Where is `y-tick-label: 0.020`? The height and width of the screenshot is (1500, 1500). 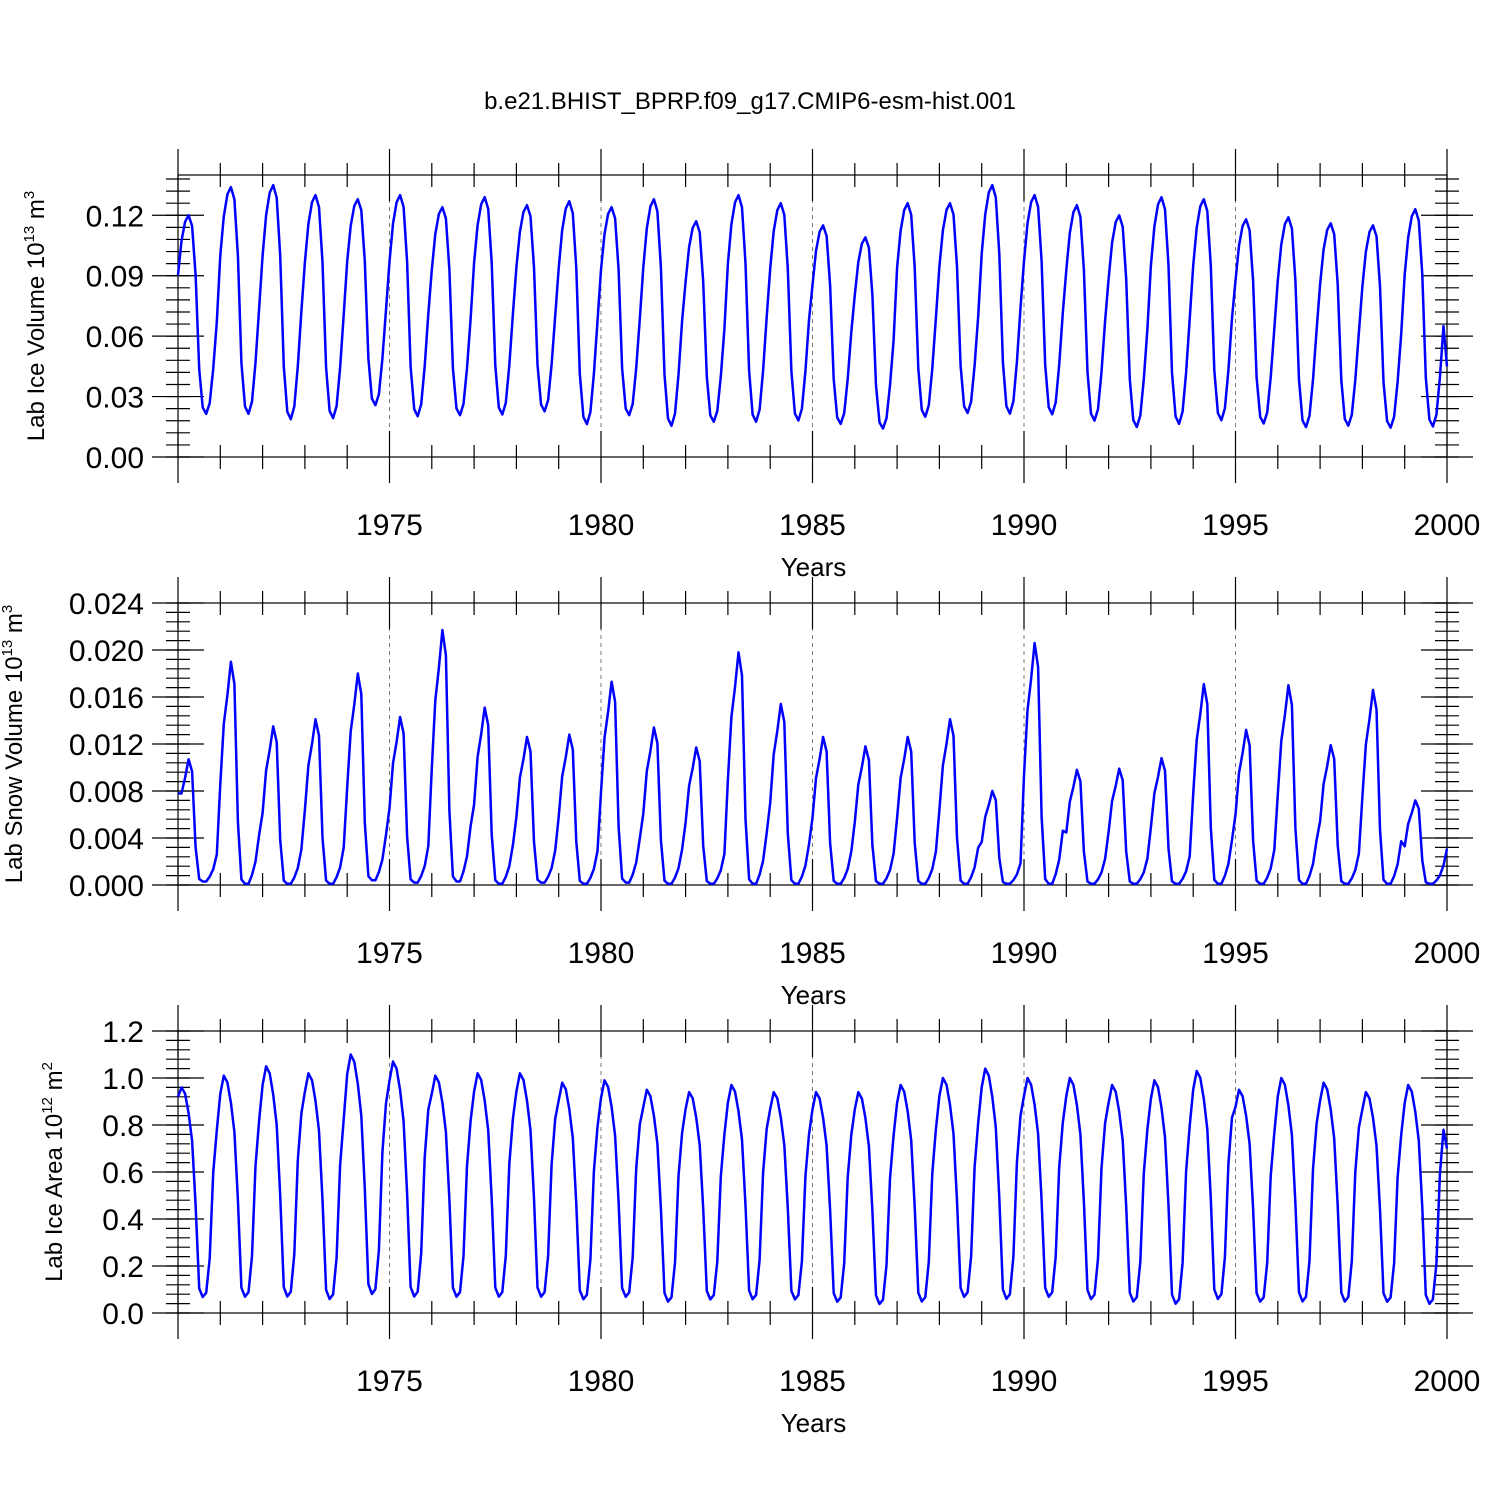 y-tick-label: 0.020 is located at coordinates (106, 651).